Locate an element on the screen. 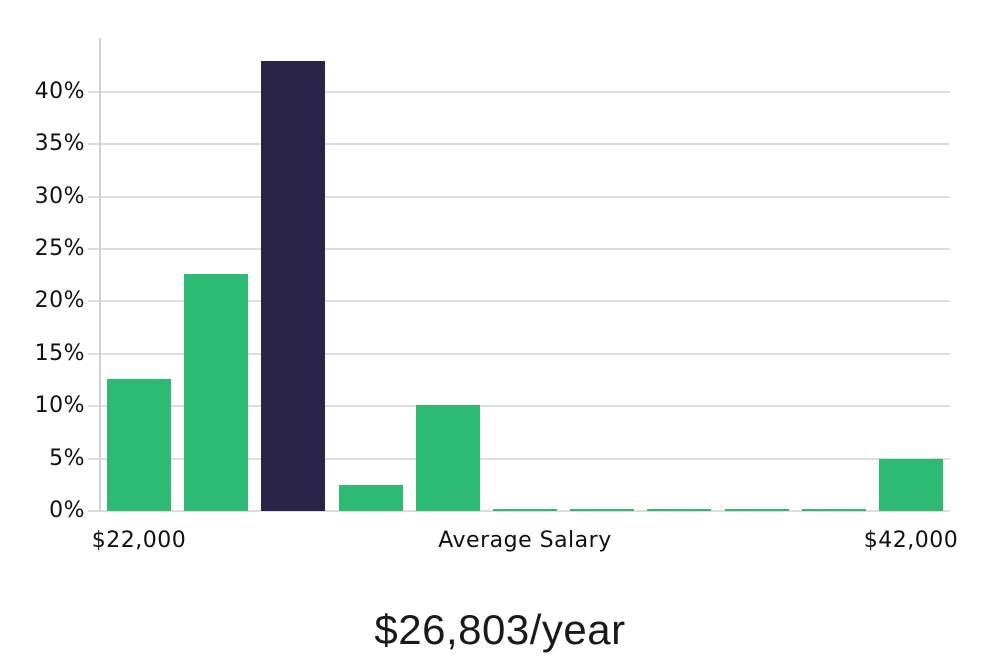  y-tick-label: 30% is located at coordinates (59, 196).